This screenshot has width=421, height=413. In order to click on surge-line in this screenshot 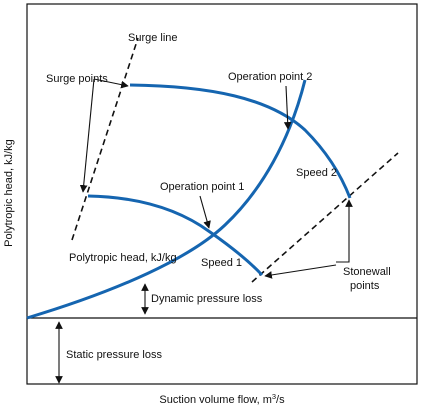, I will do `click(105, 139)`.